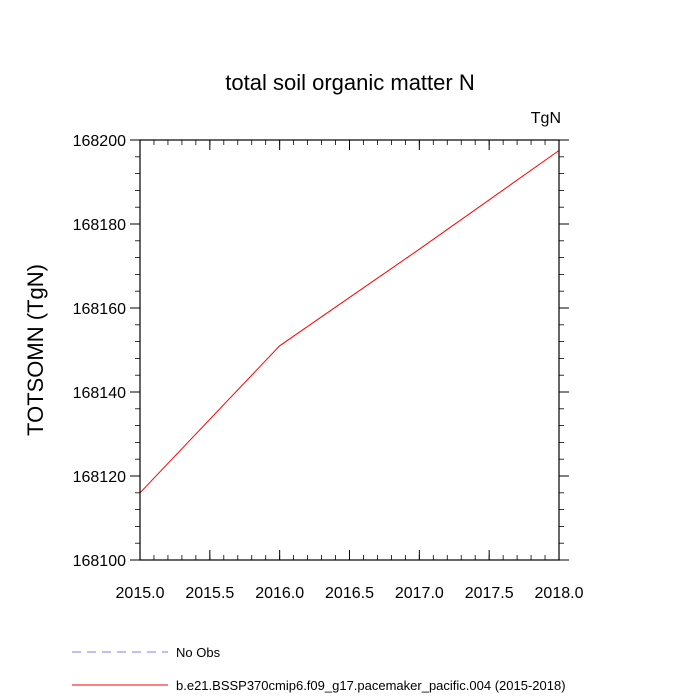 The image size is (700, 700). What do you see at coordinates (559, 593) in the screenshot?
I see `x-tick-label: 2018.0` at bounding box center [559, 593].